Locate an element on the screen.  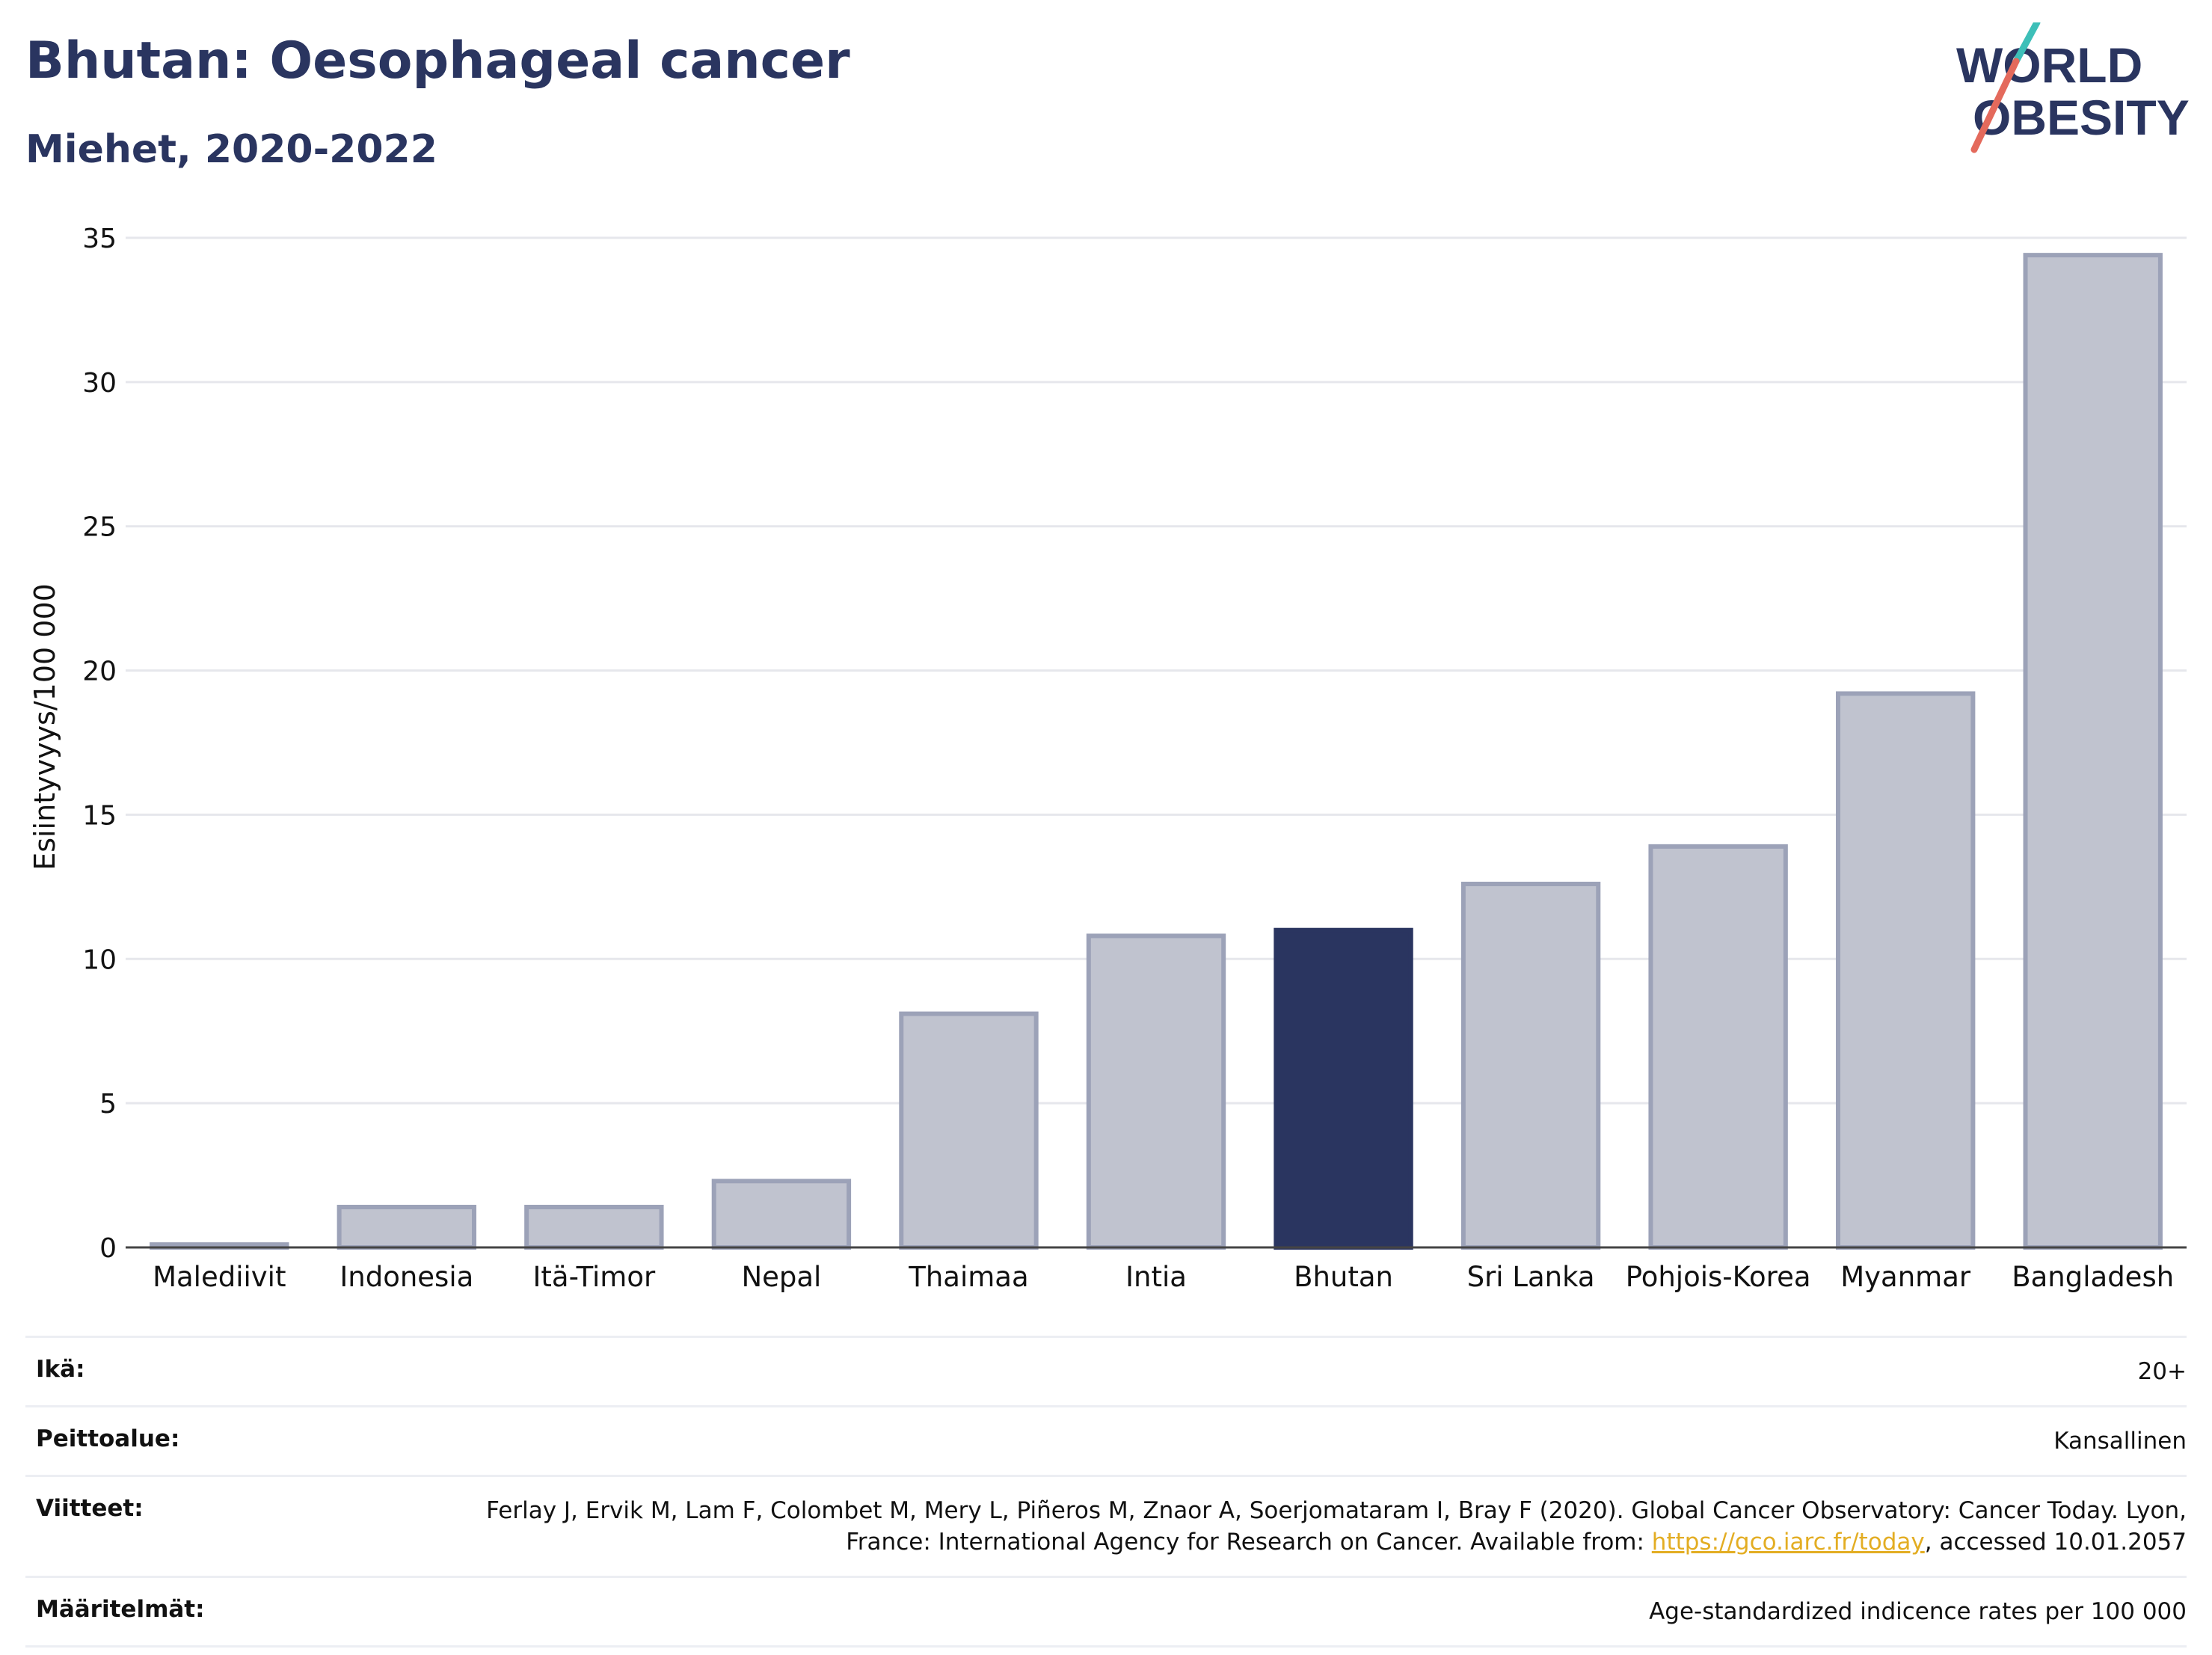
y-tick-label: 15 is located at coordinates (99, 815).